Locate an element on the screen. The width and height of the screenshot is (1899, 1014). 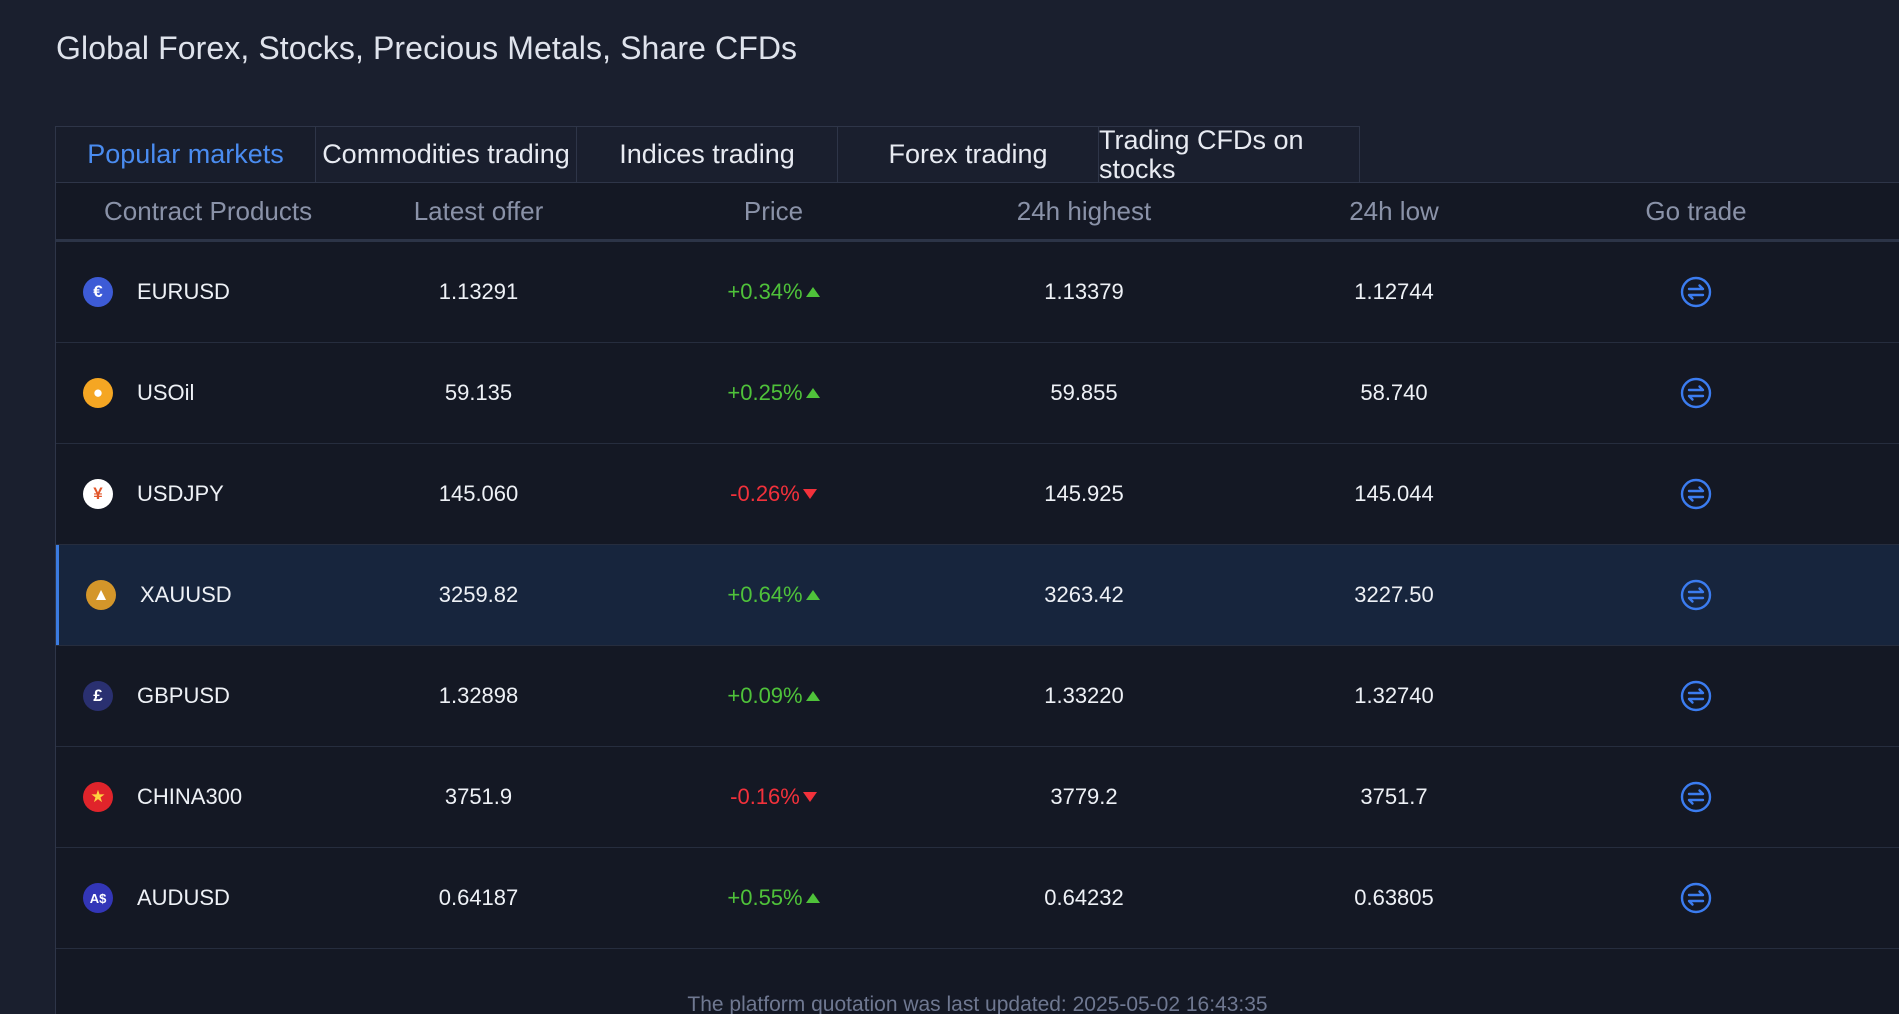
product-name: GBPUSD is located at coordinates (183, 695).